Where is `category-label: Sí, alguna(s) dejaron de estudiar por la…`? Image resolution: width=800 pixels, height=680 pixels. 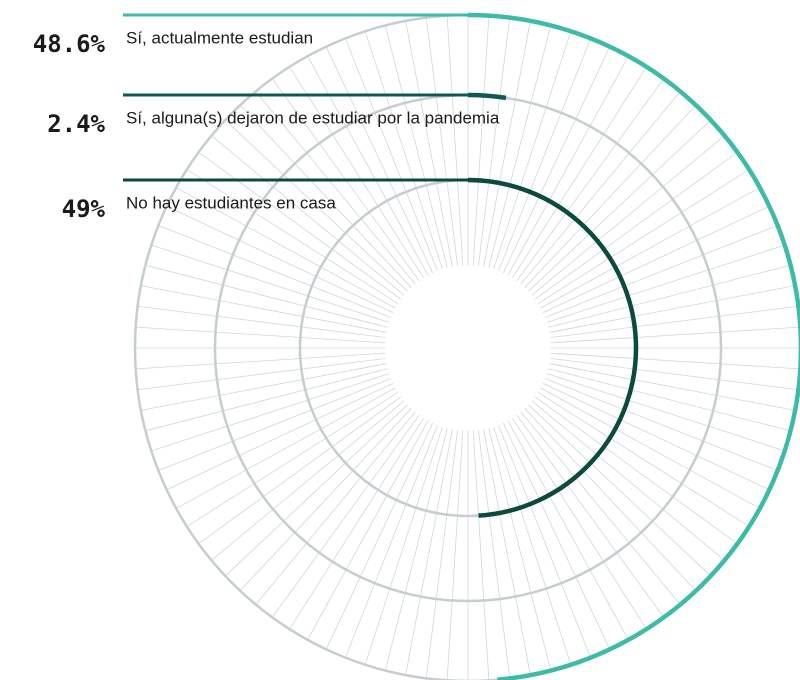
category-label: Sí, alguna(s) dejaron de estudiar por la… is located at coordinates (313, 117).